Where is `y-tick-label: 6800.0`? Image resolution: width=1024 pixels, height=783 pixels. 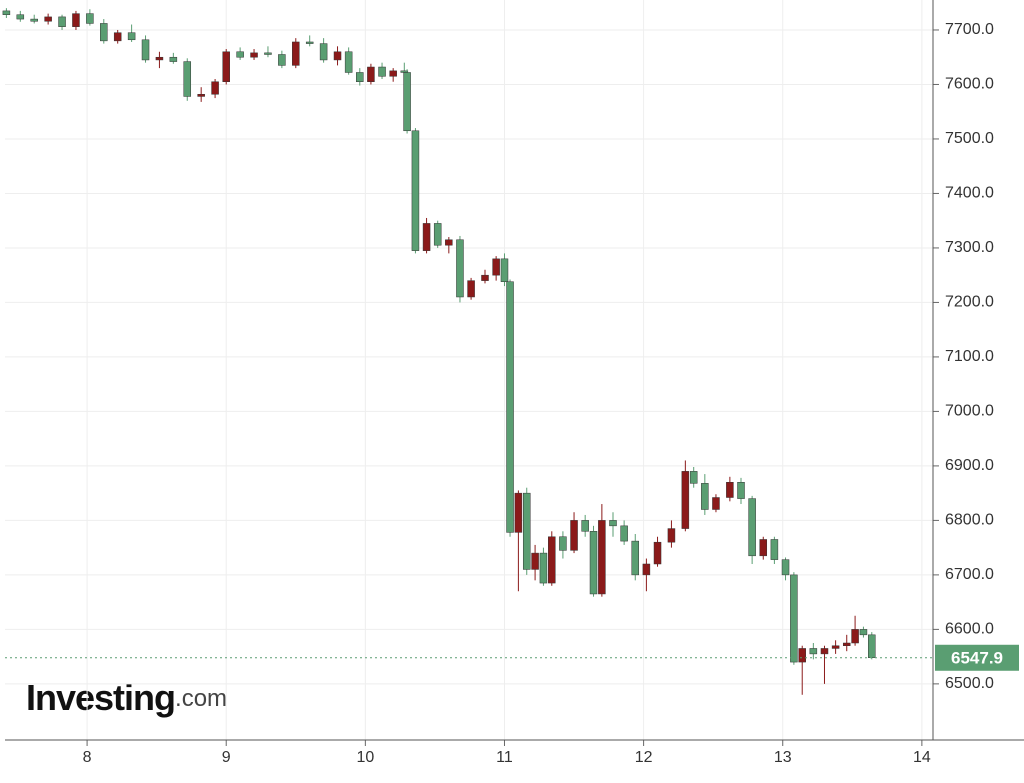
y-tick-label: 6800.0 is located at coordinates (969, 520).